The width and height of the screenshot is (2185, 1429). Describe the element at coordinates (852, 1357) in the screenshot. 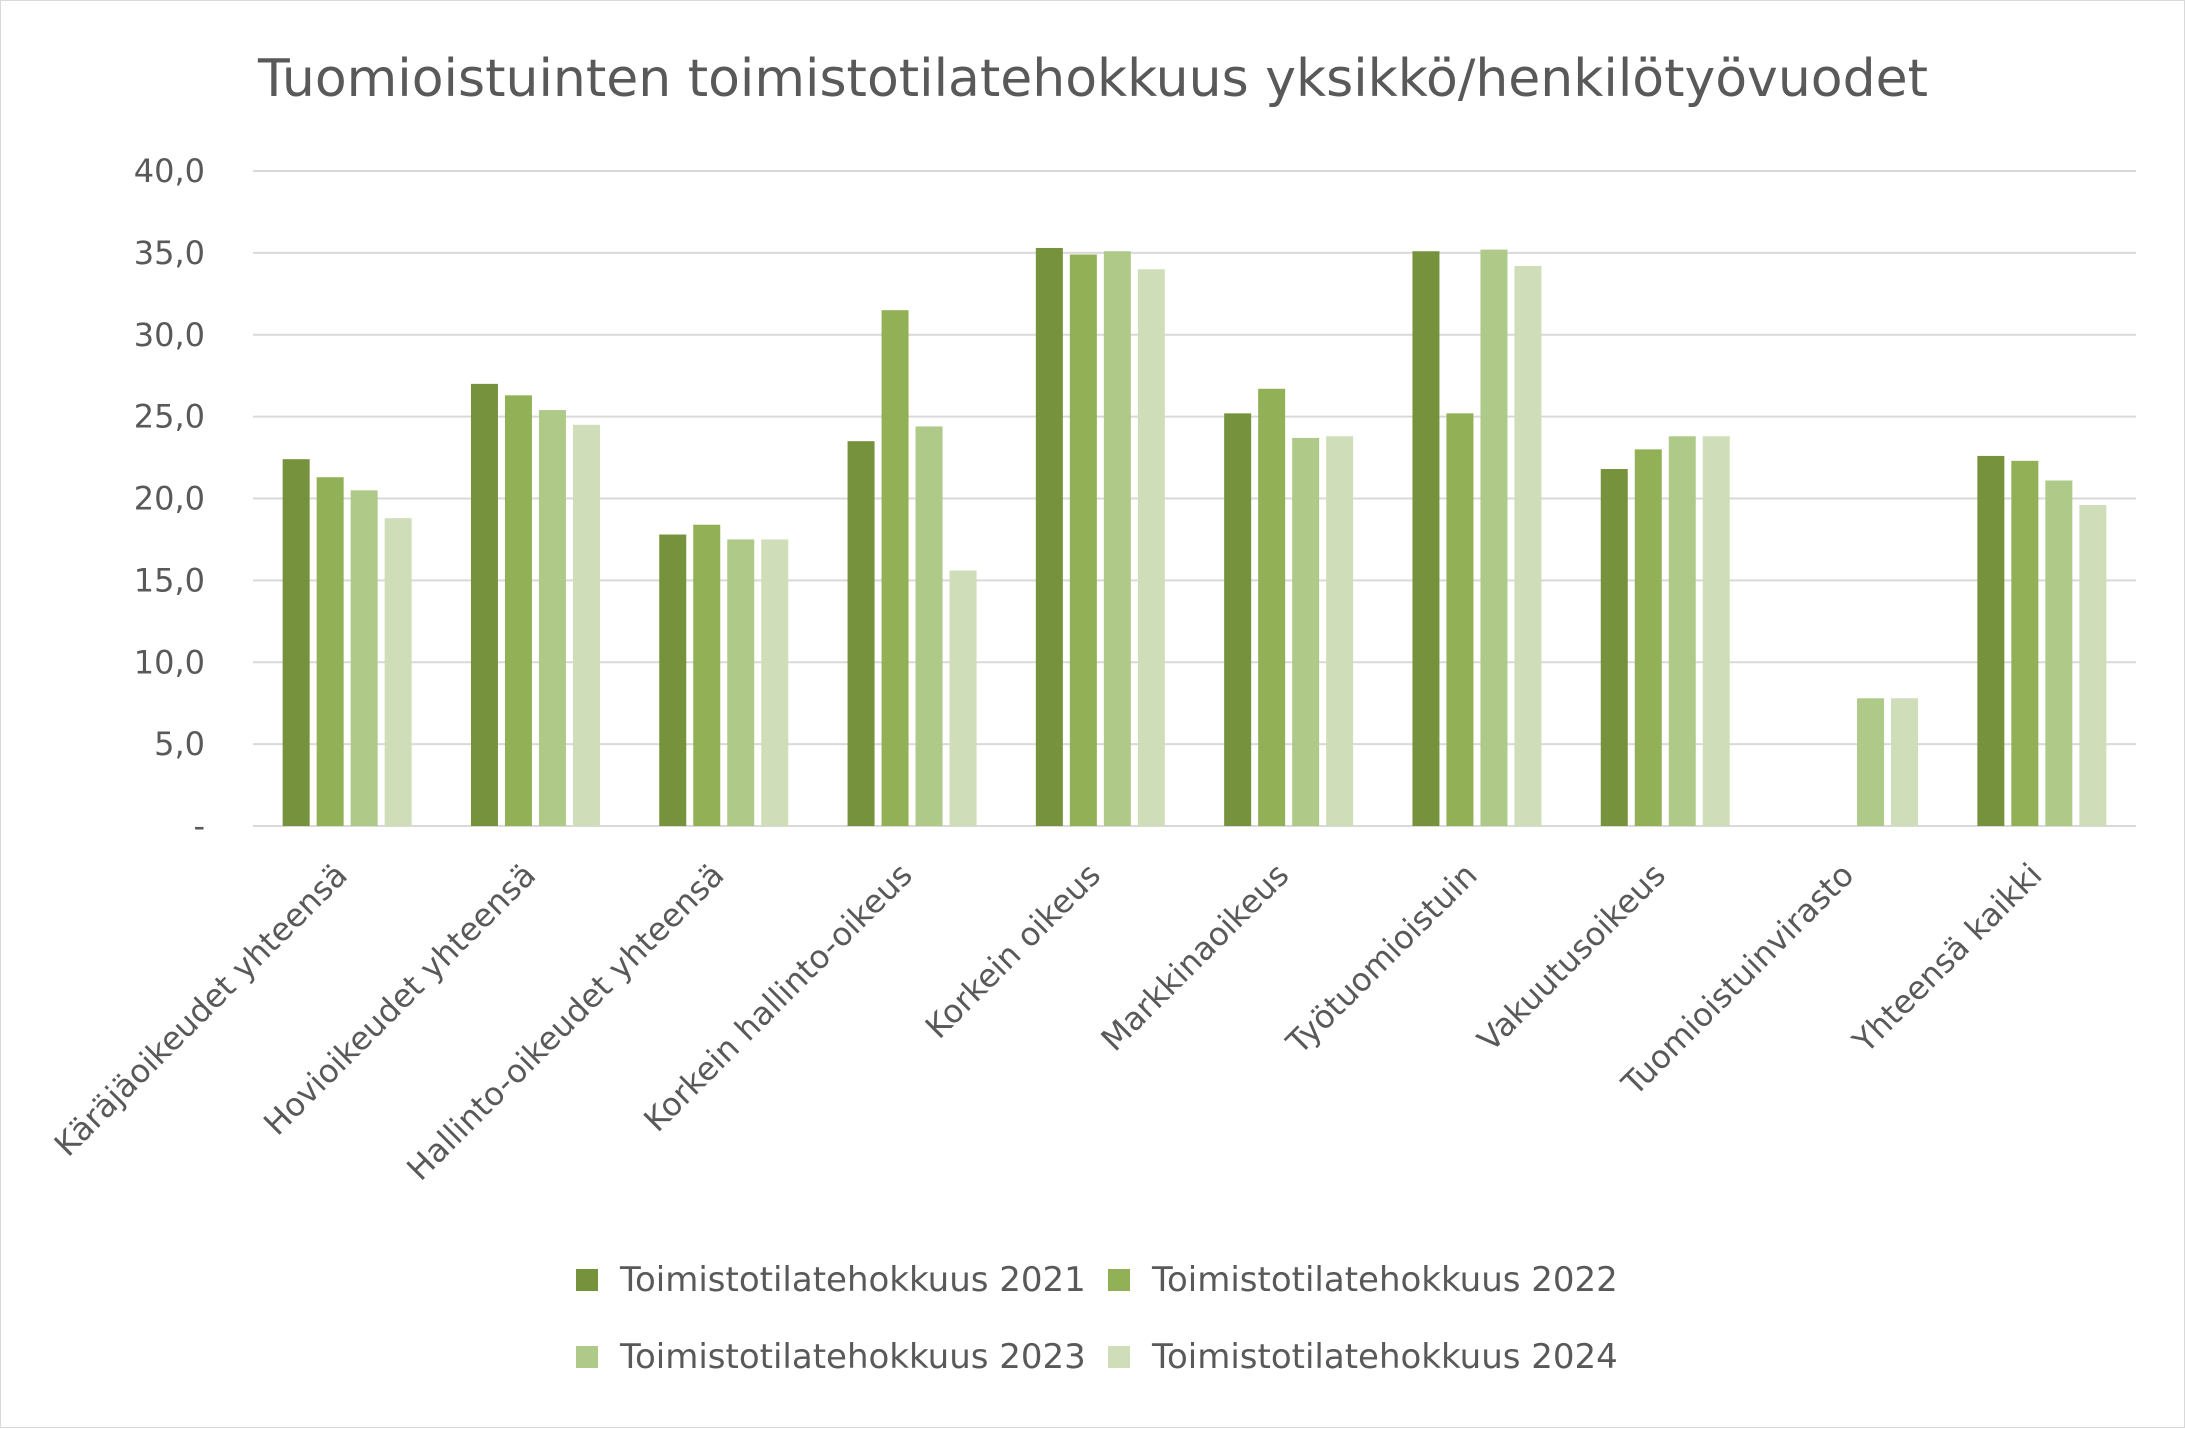

I see `legend-label: Toimistotilatehokkuus 2023` at that location.